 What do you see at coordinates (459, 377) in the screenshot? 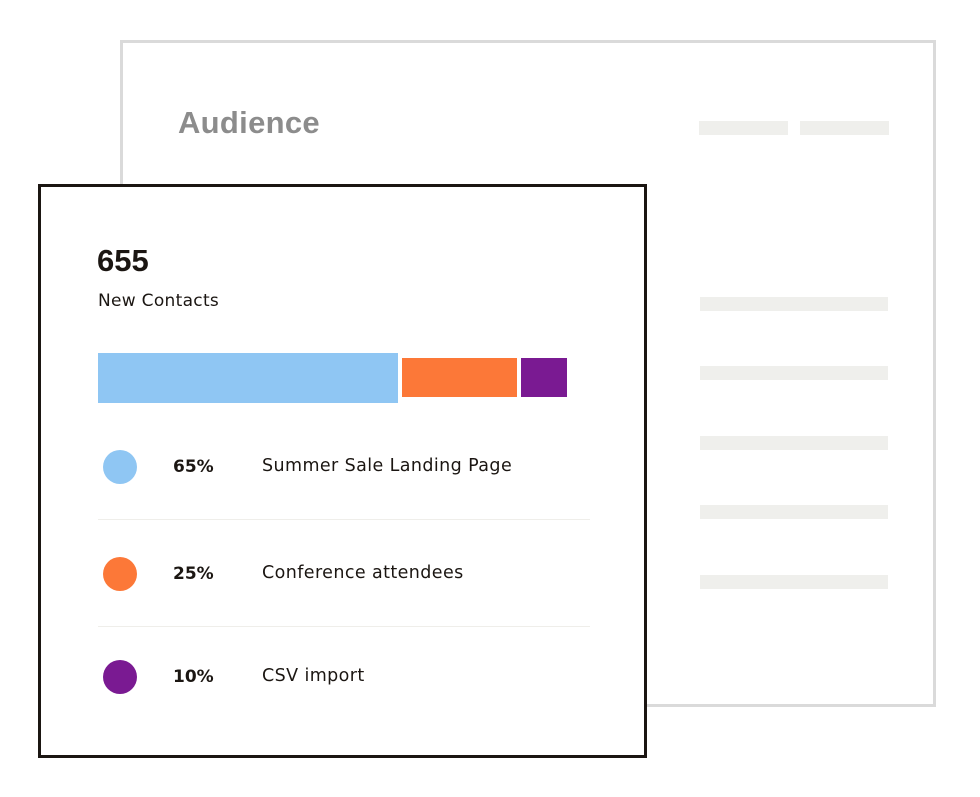
I see `bar-segment-conference` at bounding box center [459, 377].